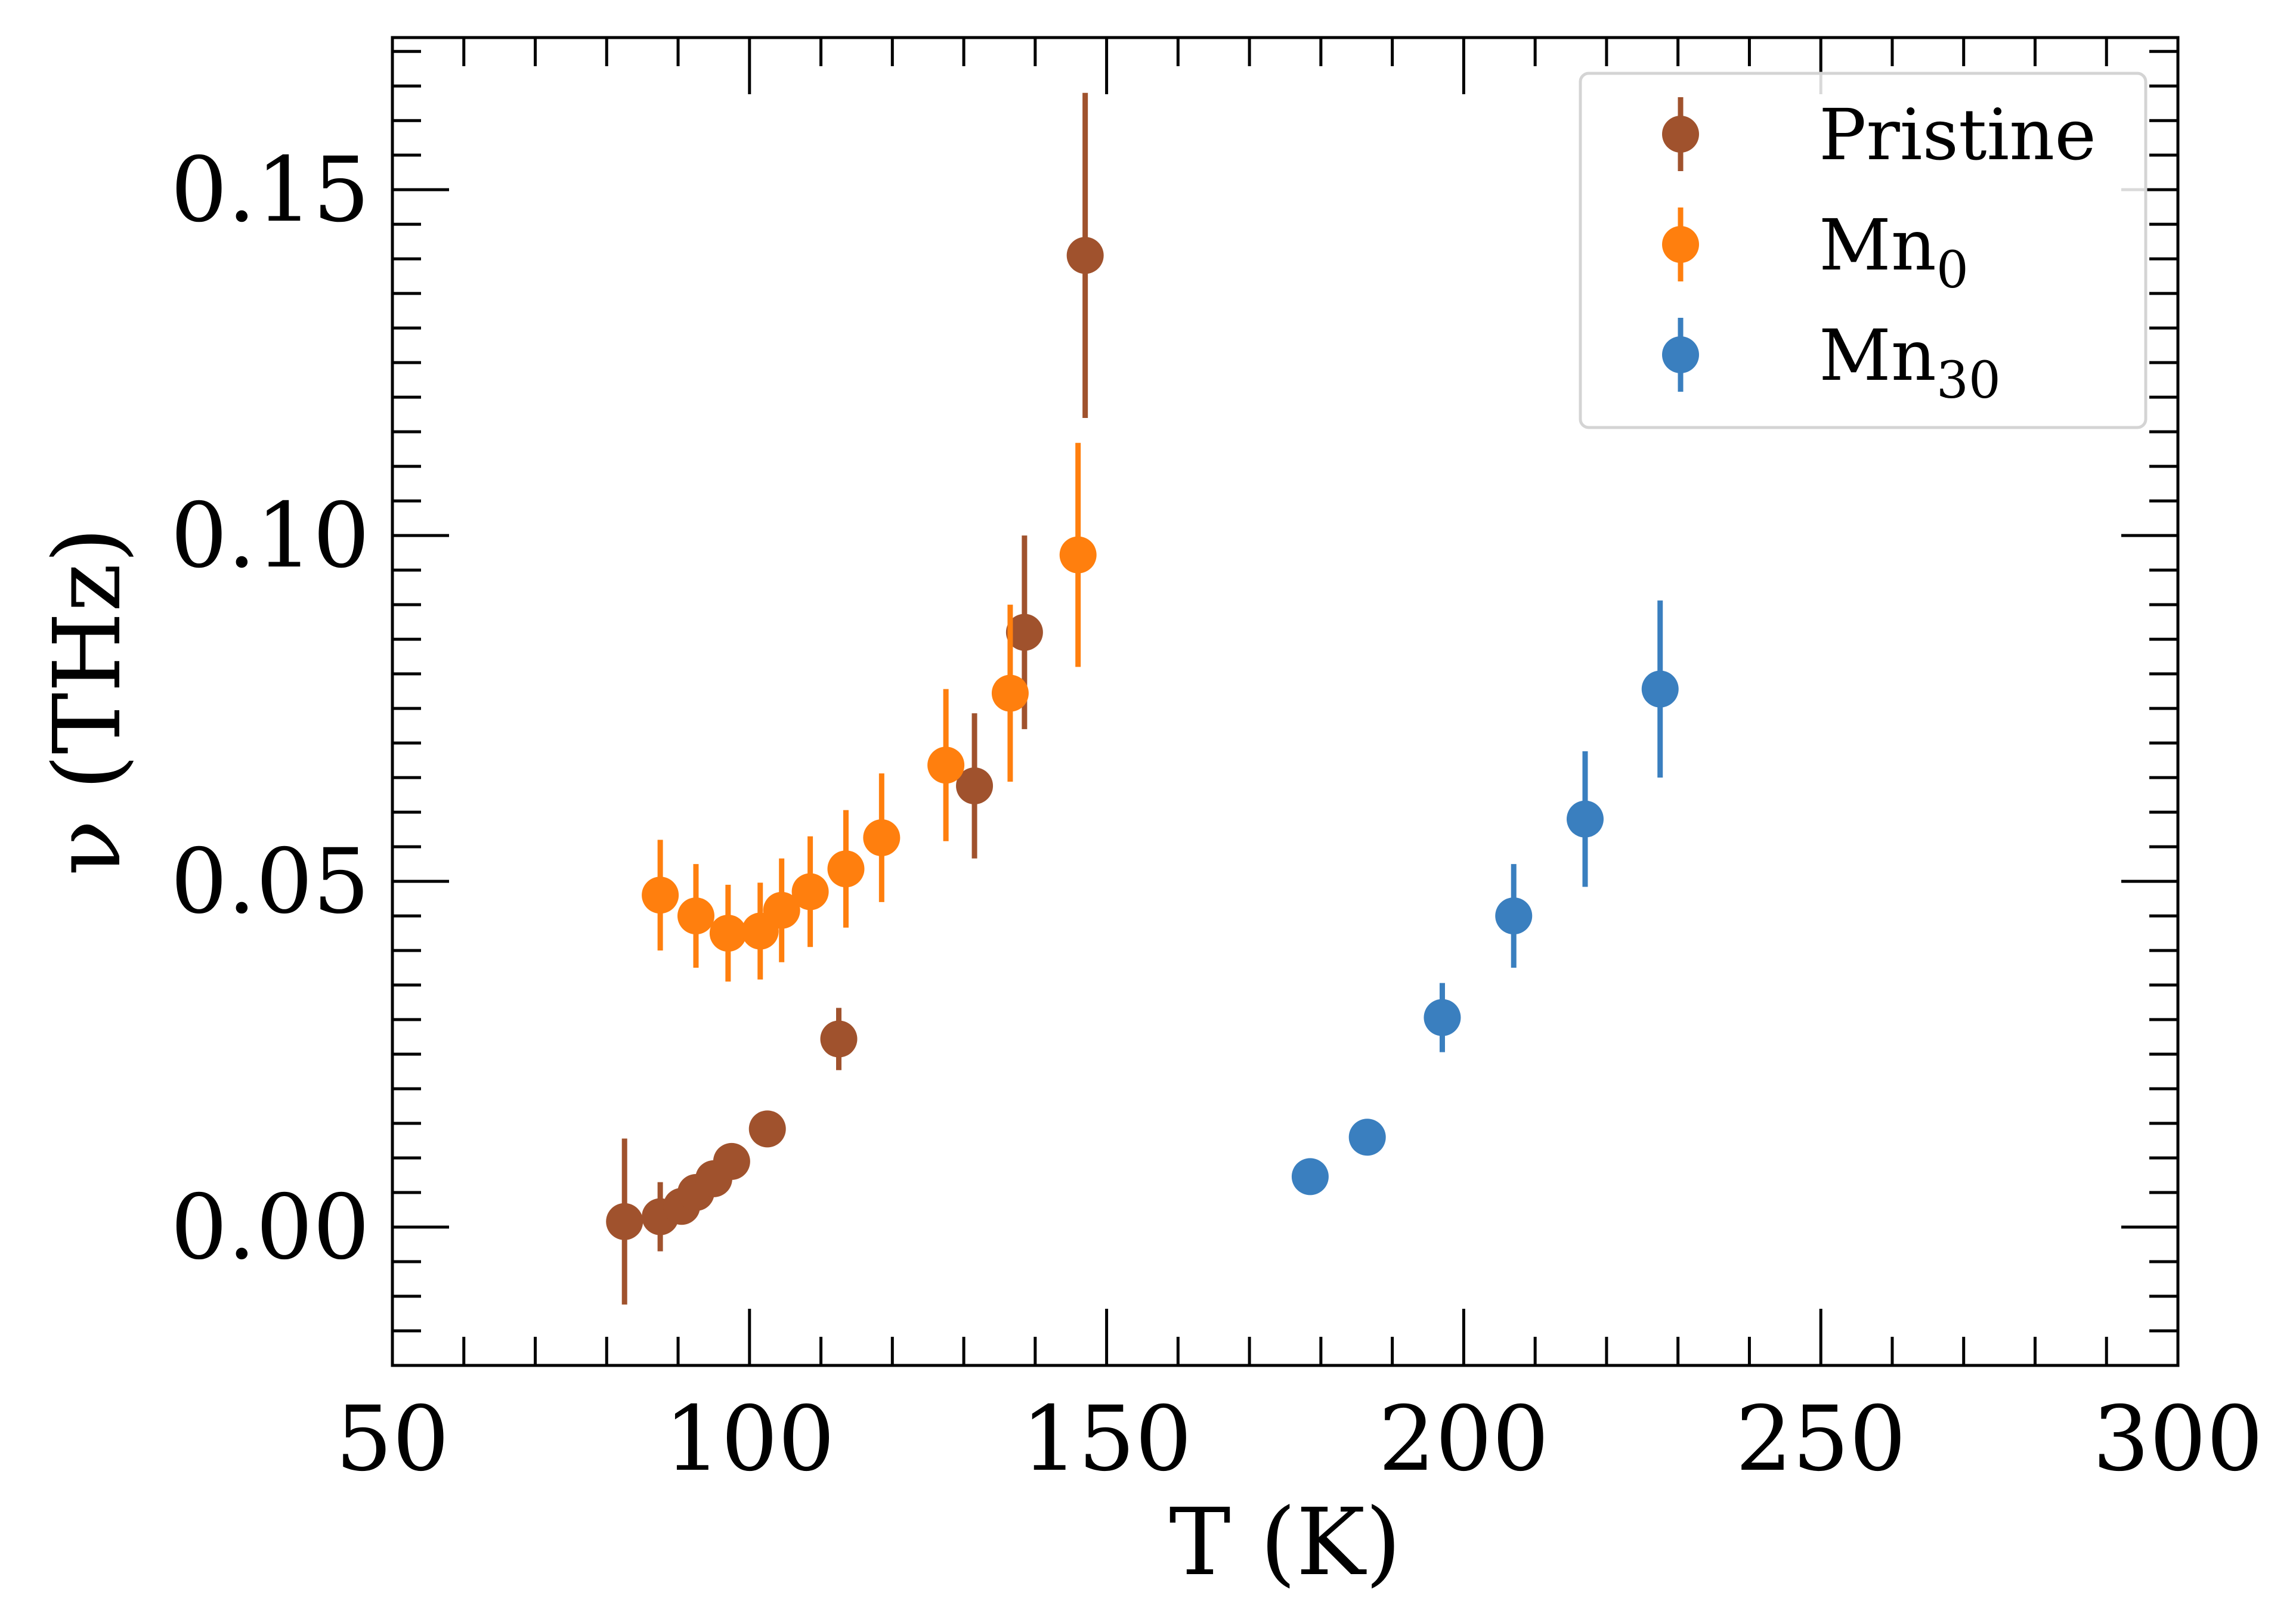 This screenshot has width=2296, height=1623. I want to click on x-tick-label: 50, so click(393, 1439).